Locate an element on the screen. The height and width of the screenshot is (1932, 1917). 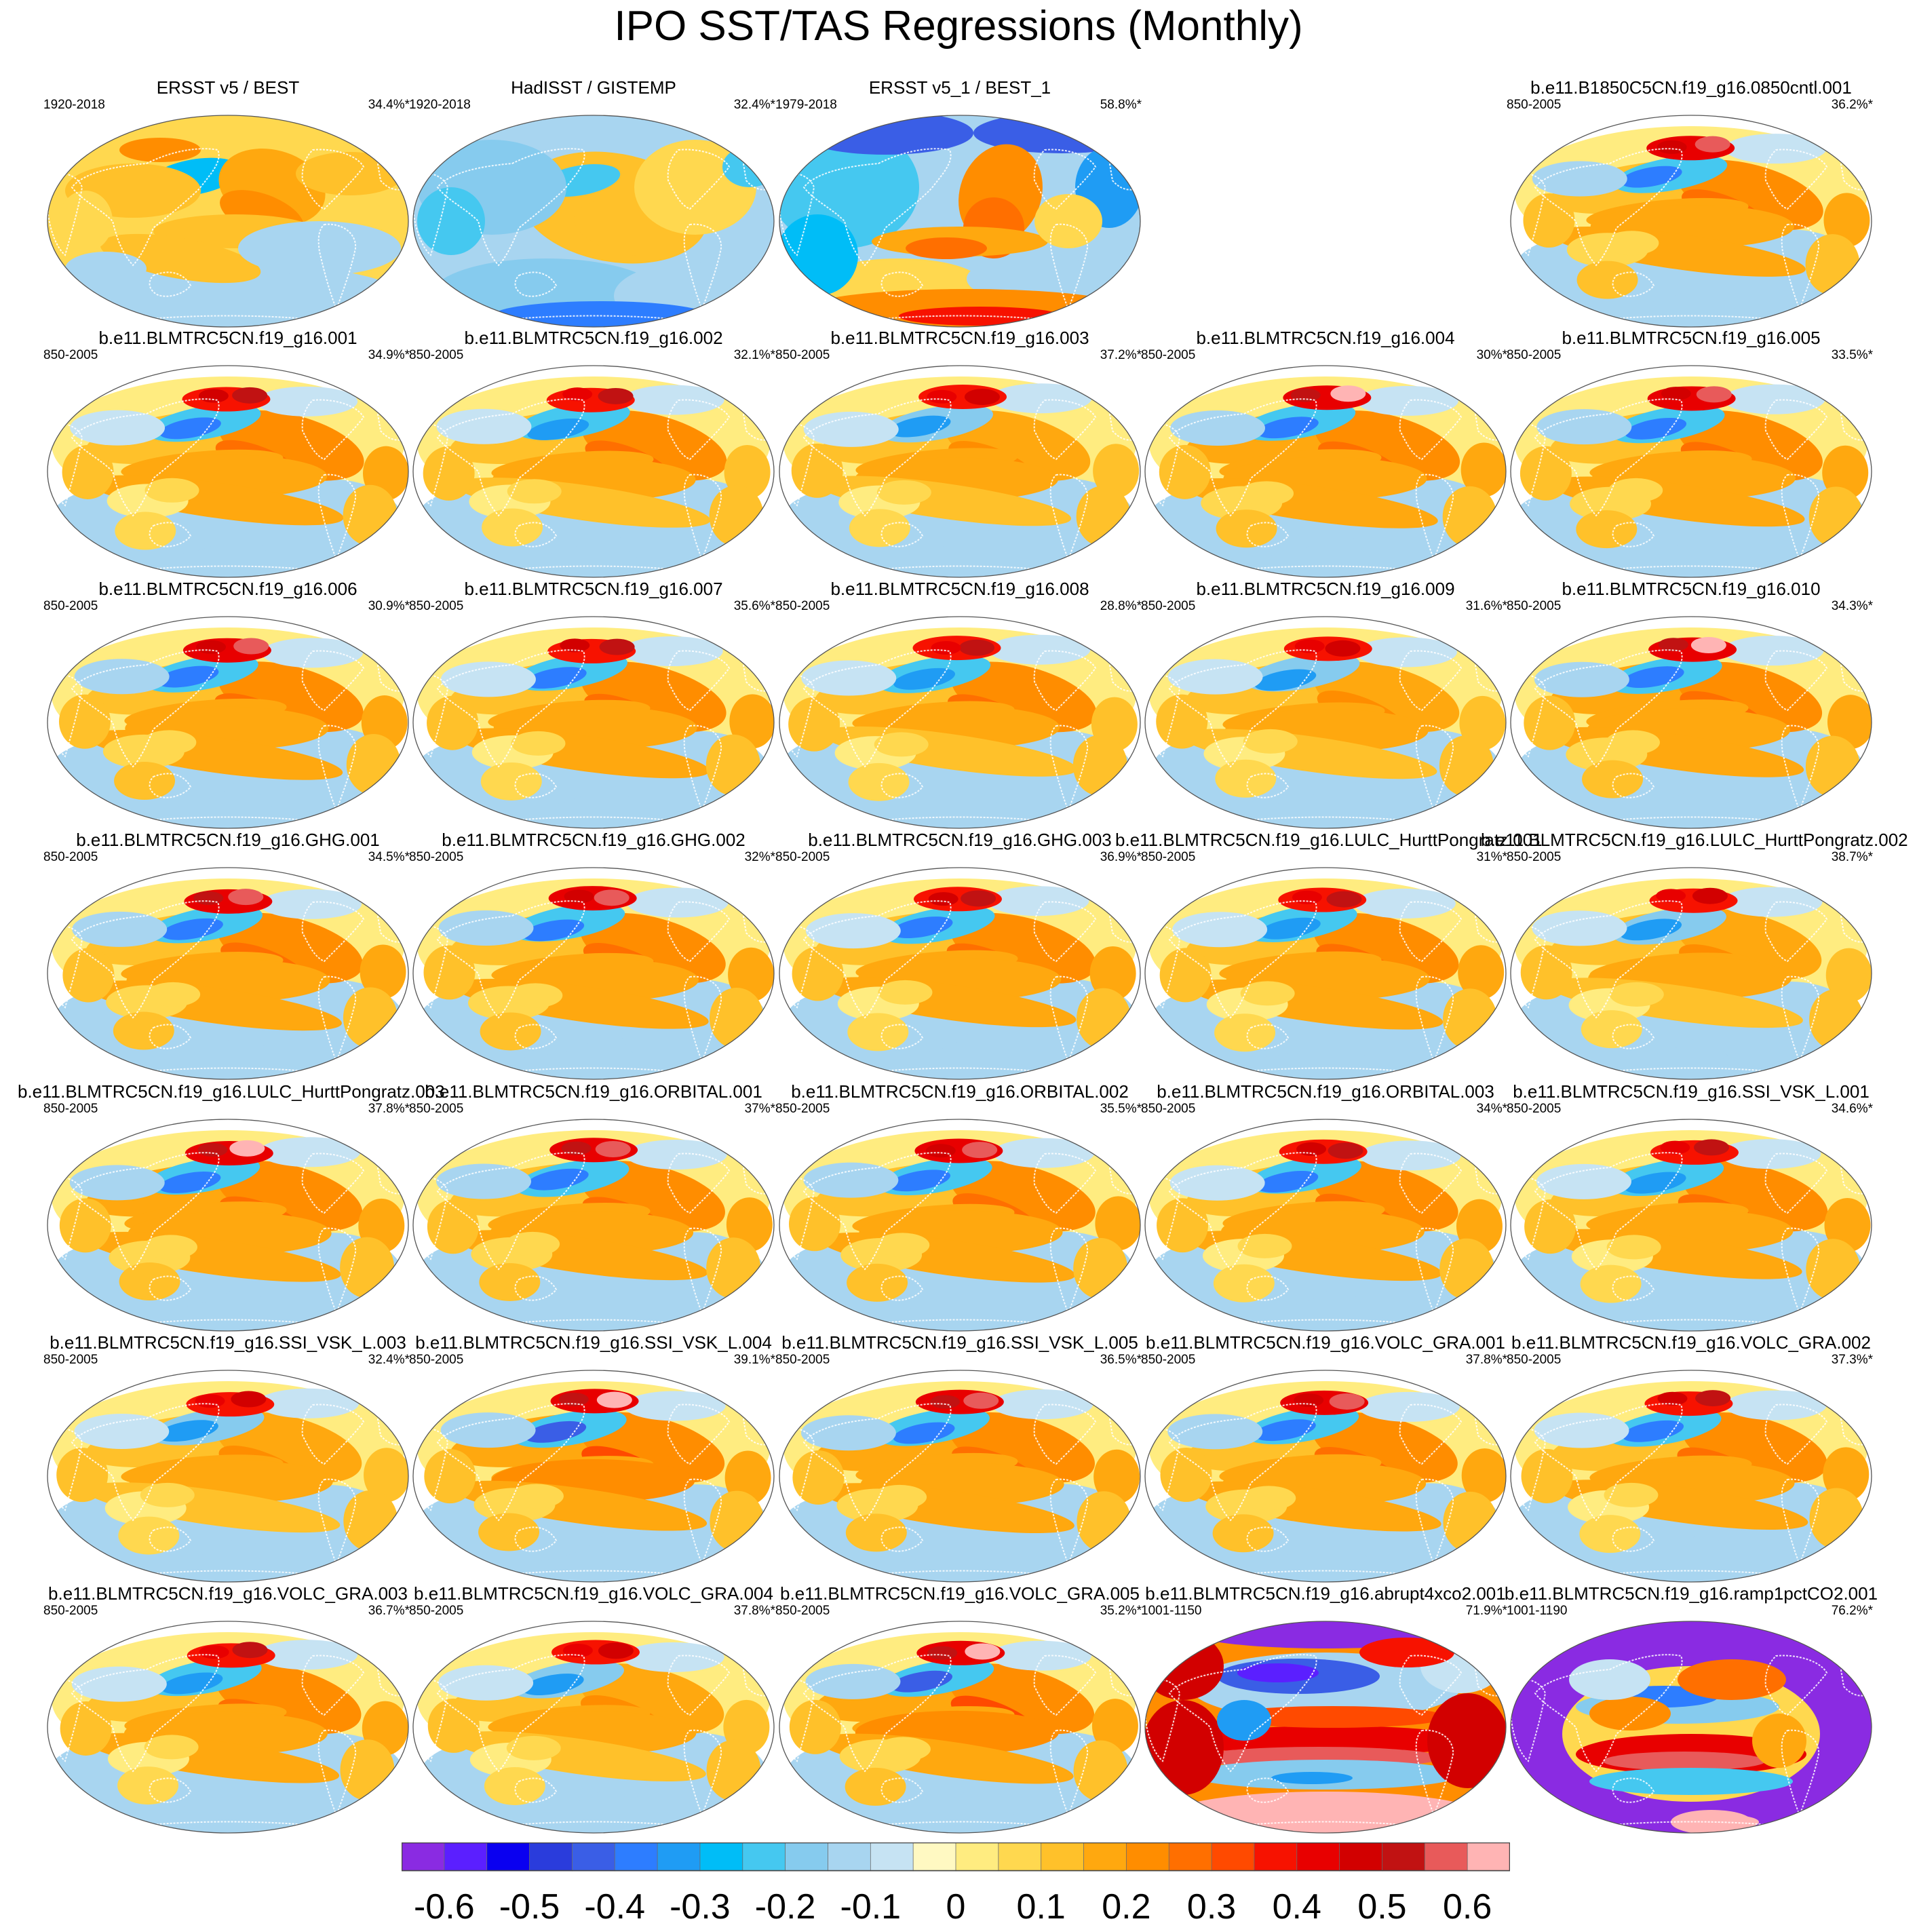
panel-period: 1001-1190 is located at coordinates (1537, 1611).